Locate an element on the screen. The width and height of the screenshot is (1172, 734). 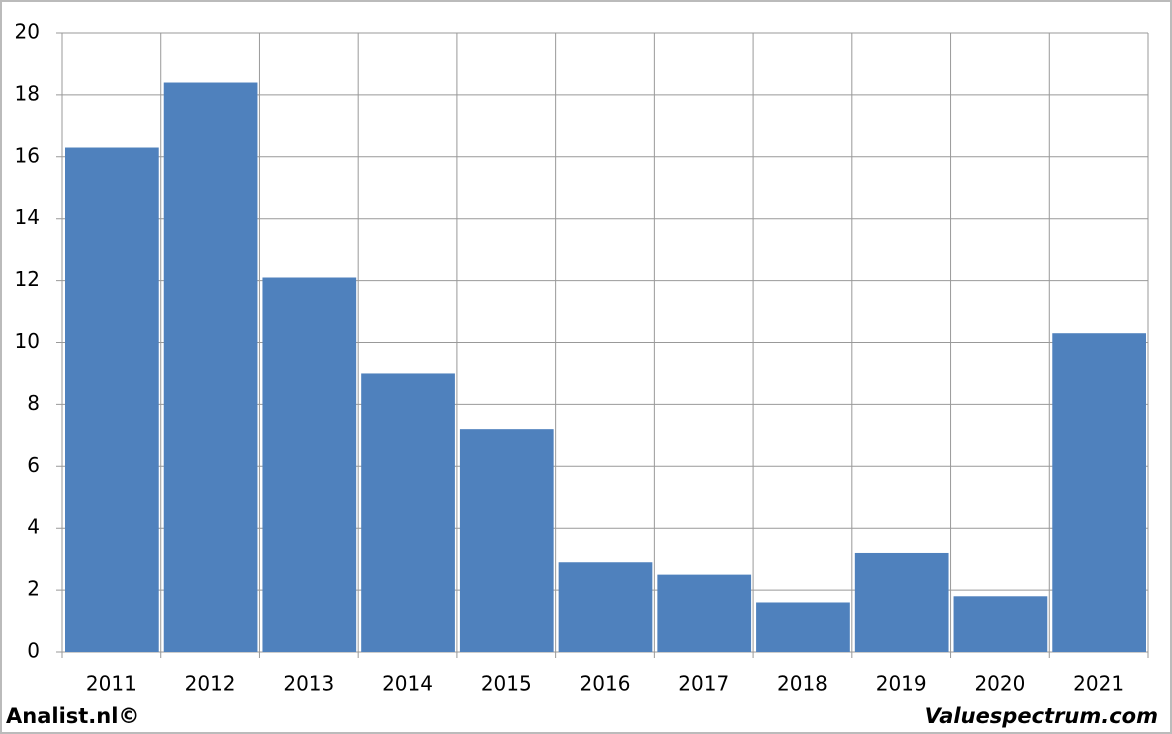
x-tick-label: 2017 is located at coordinates (703, 684).